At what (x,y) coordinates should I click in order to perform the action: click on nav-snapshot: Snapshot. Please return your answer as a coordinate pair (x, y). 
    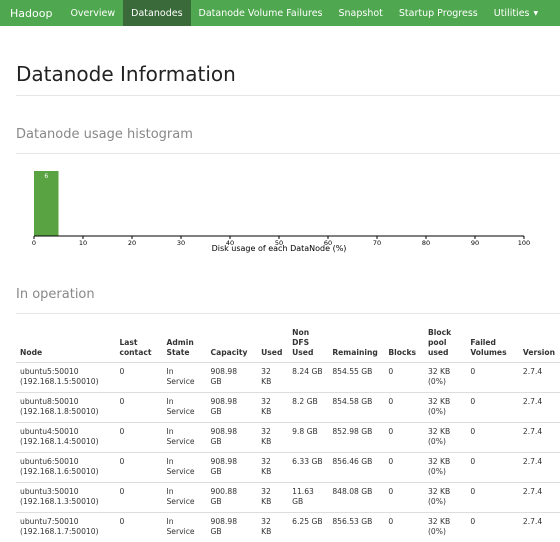
    Looking at the image, I should click on (360, 13).